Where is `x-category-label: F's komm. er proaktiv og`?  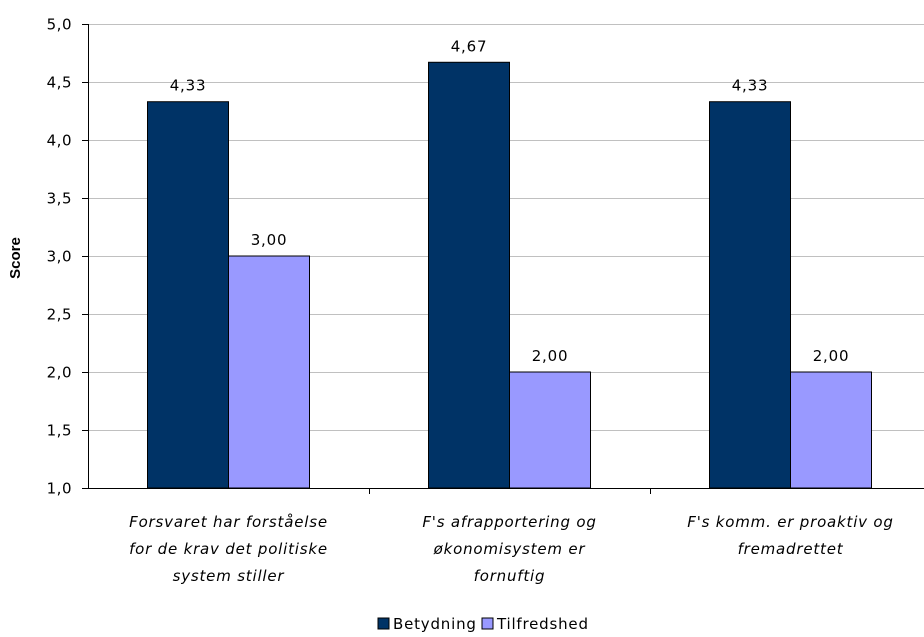 x-category-label: F's komm. er proaktiv og is located at coordinates (790, 522).